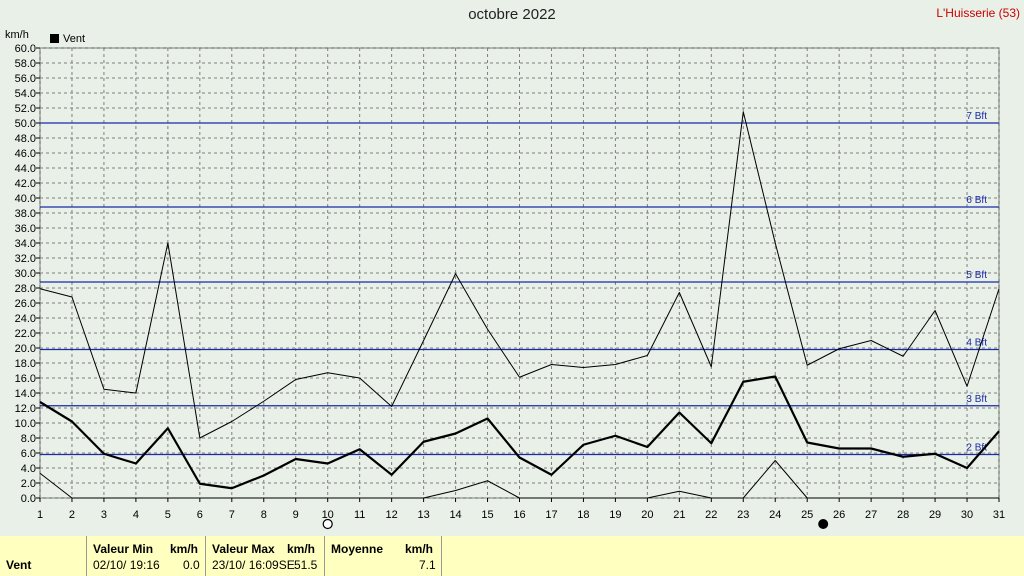  I want to click on footer-mean-cell: Moyenne km/h 7.1, so click(383, 556).